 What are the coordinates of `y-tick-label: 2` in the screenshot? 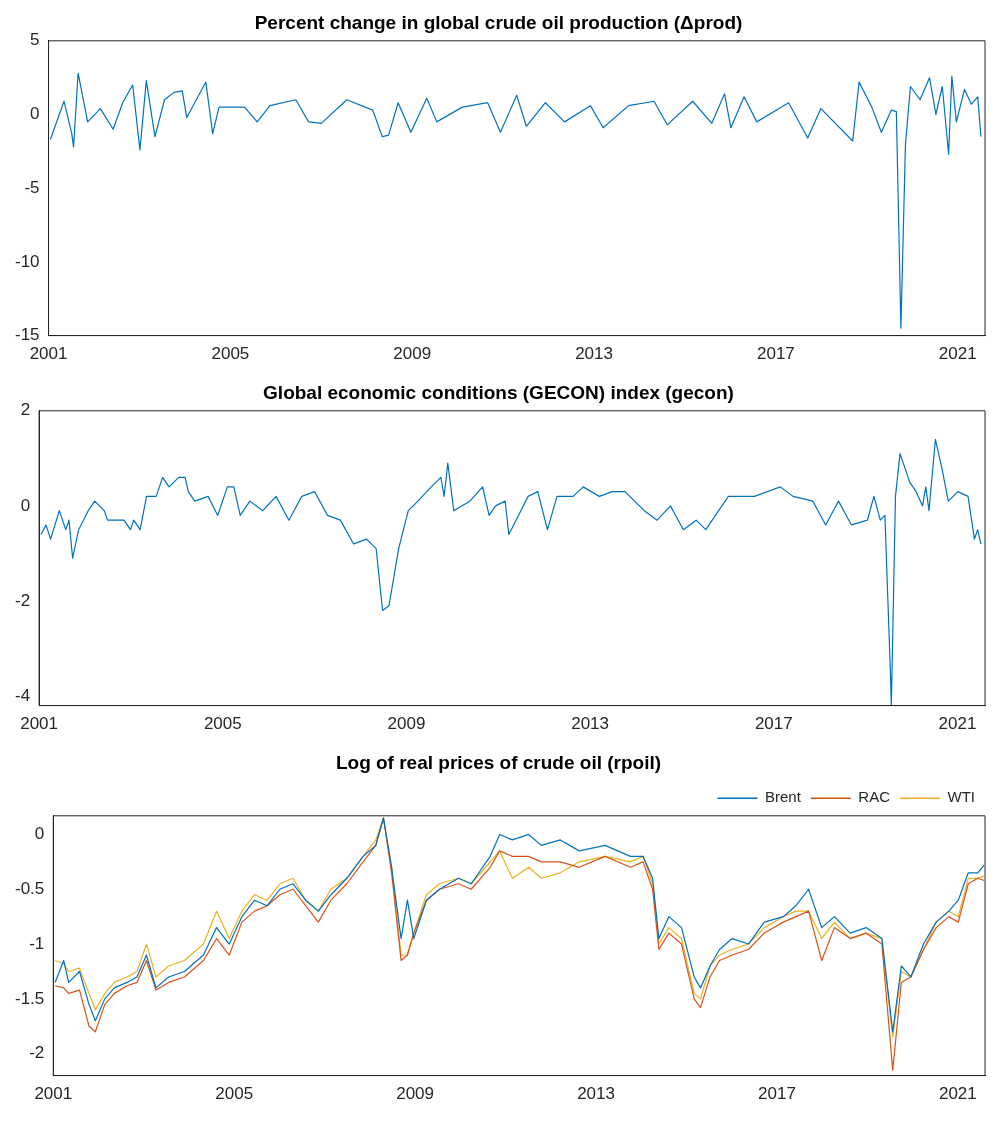 It's located at (25, 410).